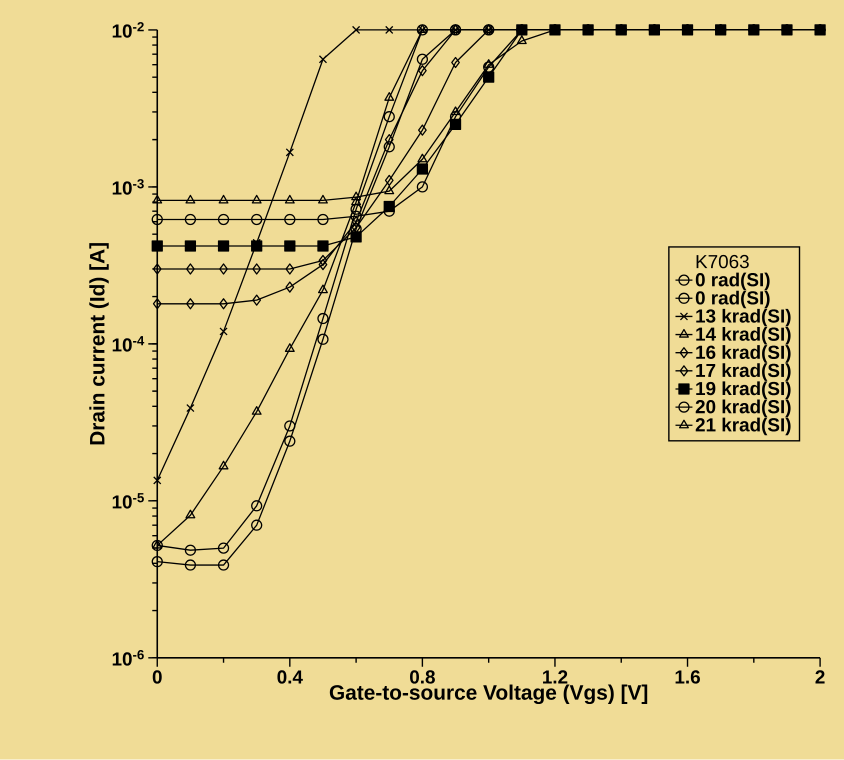 The width and height of the screenshot is (844, 760). Describe the element at coordinates (128, 501) in the screenshot. I see `y-tick-label: 10$^{-5}$` at that location.